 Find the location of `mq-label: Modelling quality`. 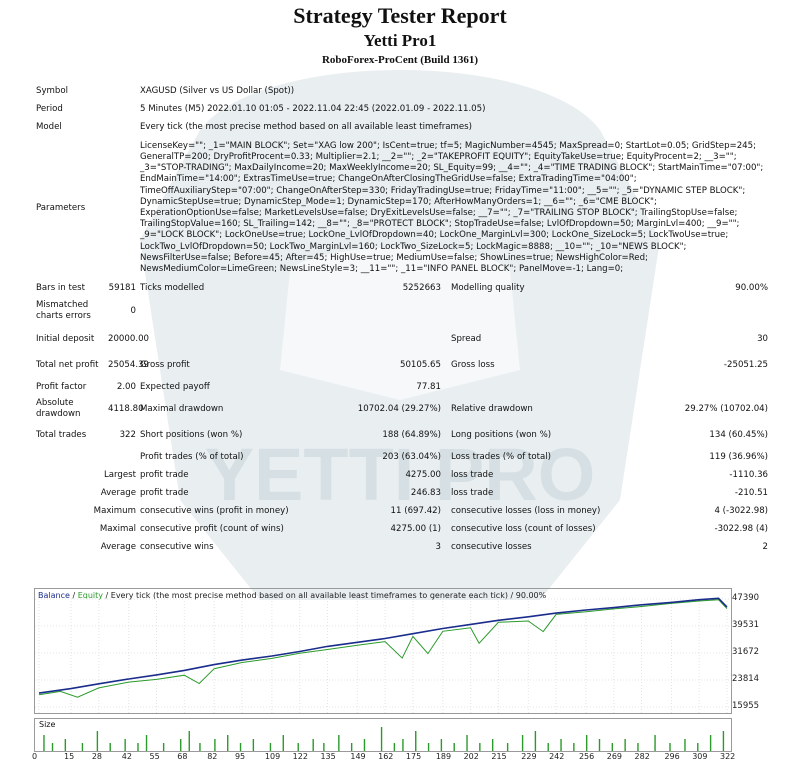

mq-label: Modelling quality is located at coordinates (488, 287).